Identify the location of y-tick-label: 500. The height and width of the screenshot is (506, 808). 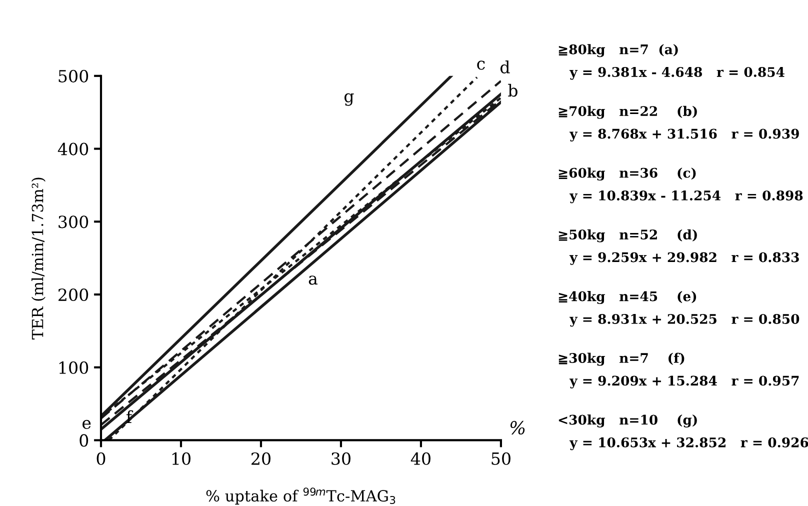
(73, 76).